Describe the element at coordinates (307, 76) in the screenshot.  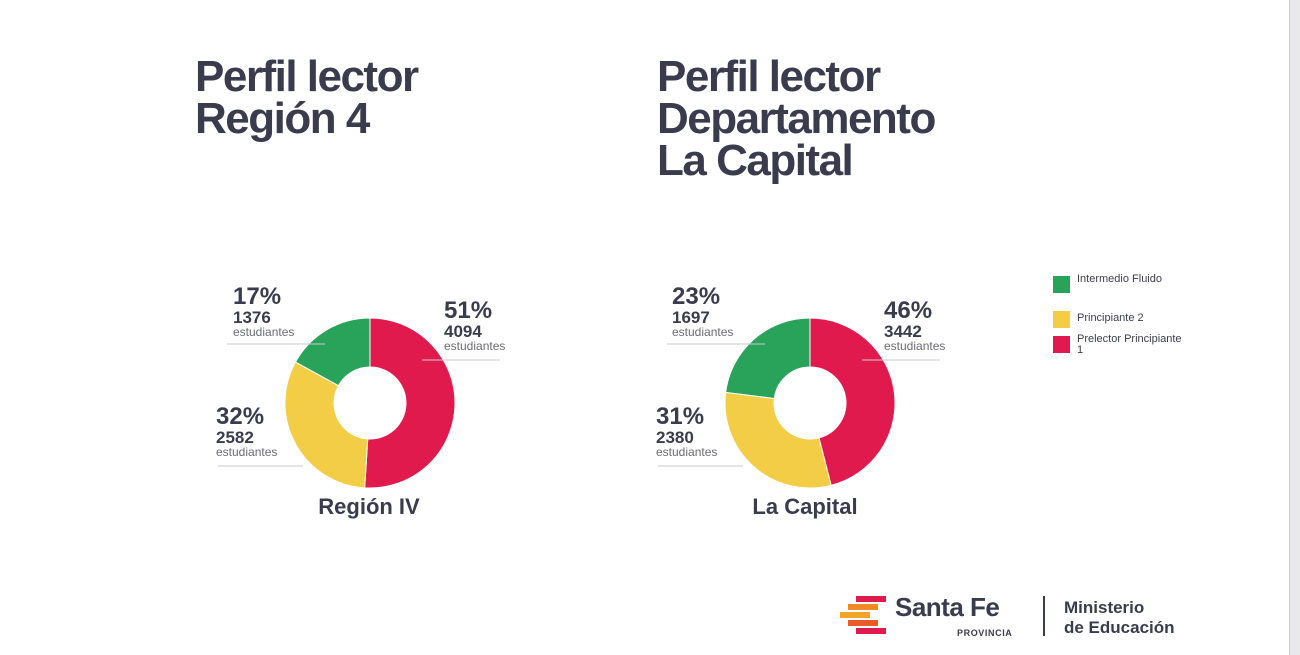
I see `title-left-line-1: Perfil lector` at that location.